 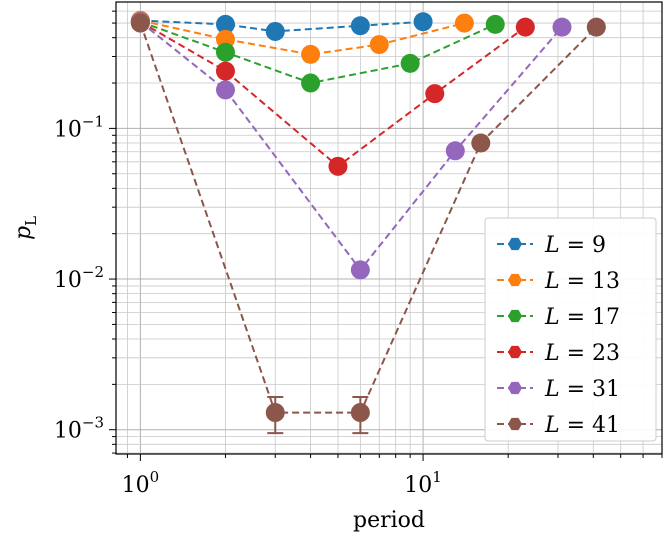 What do you see at coordinates (79, 278) in the screenshot?
I see `y-tick-label: 10⁻²` at bounding box center [79, 278].